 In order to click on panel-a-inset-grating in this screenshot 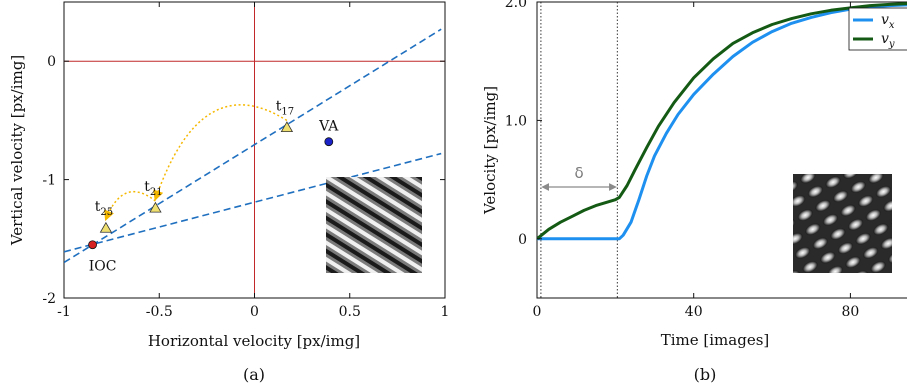, I will do `click(374, 225)`.